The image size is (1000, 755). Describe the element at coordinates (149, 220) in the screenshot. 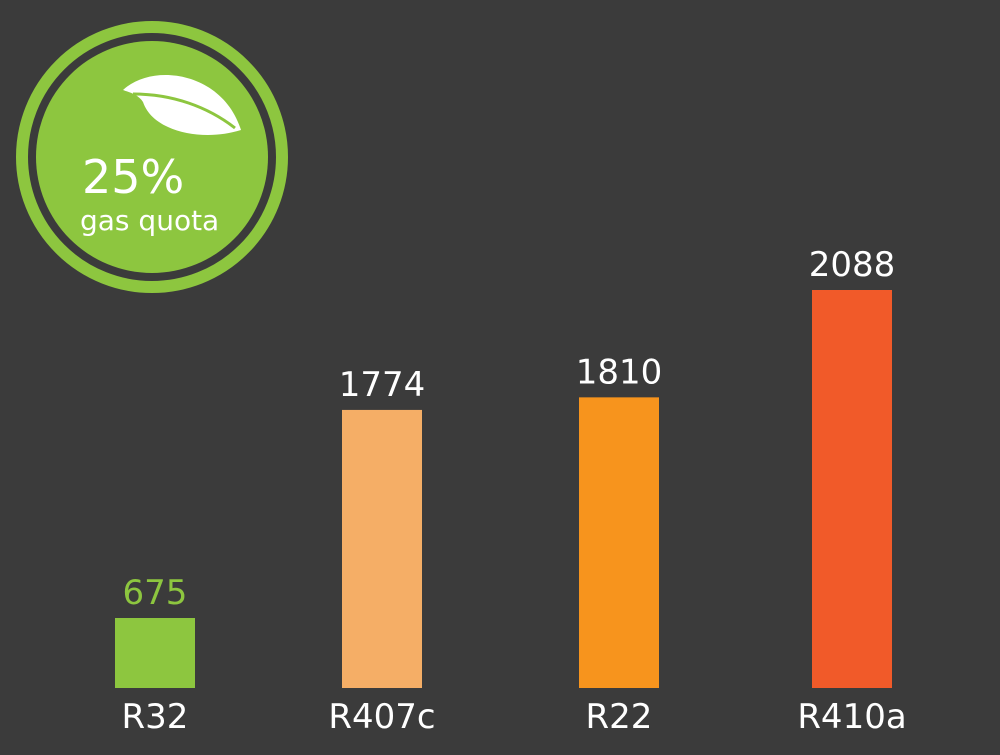

I see `badge-subtitle: gas quota` at that location.